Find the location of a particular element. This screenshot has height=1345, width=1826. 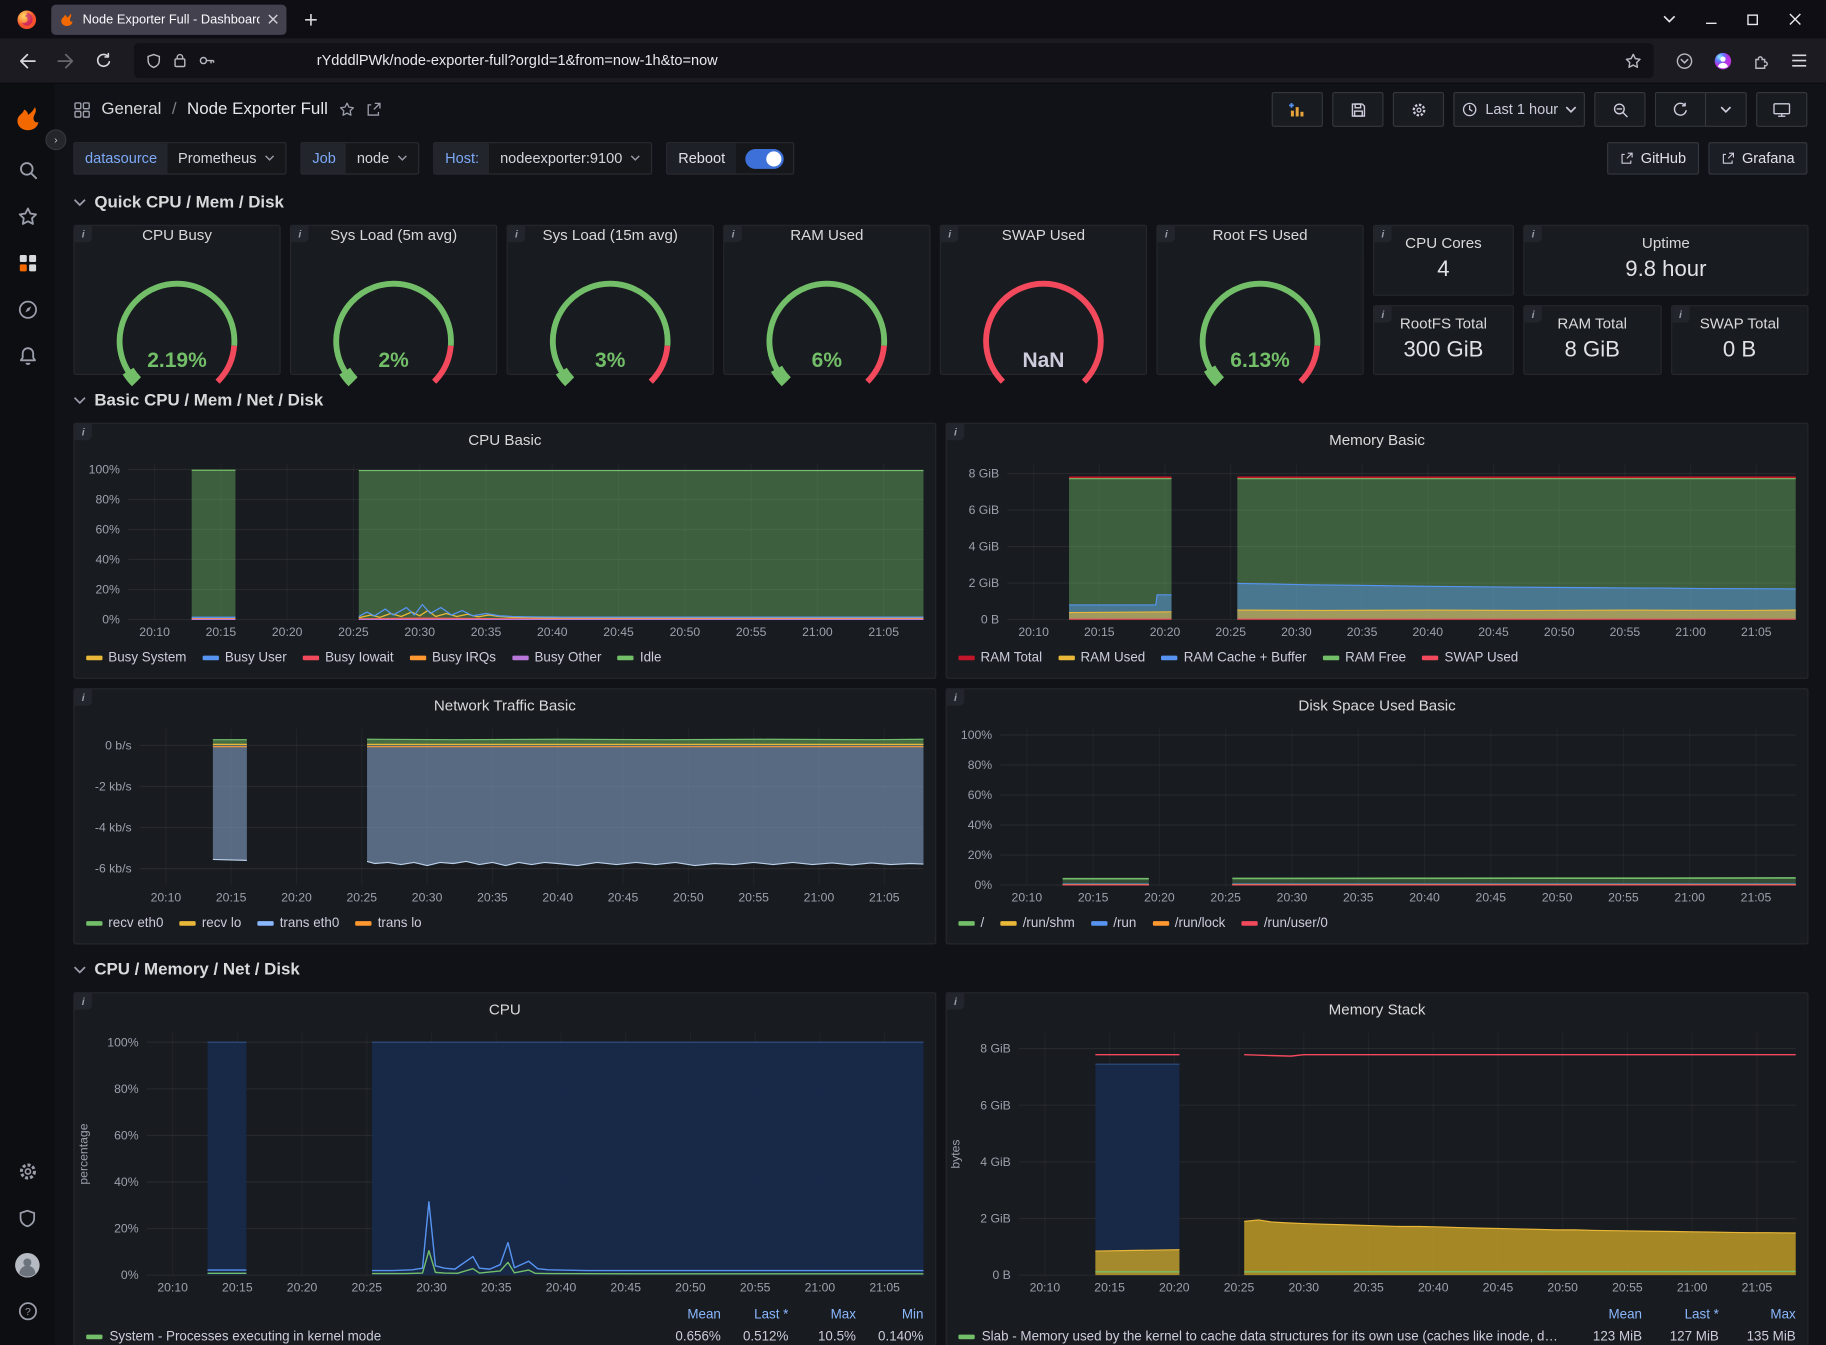

sidebar-help-icon: ? is located at coordinates (28, 1311).